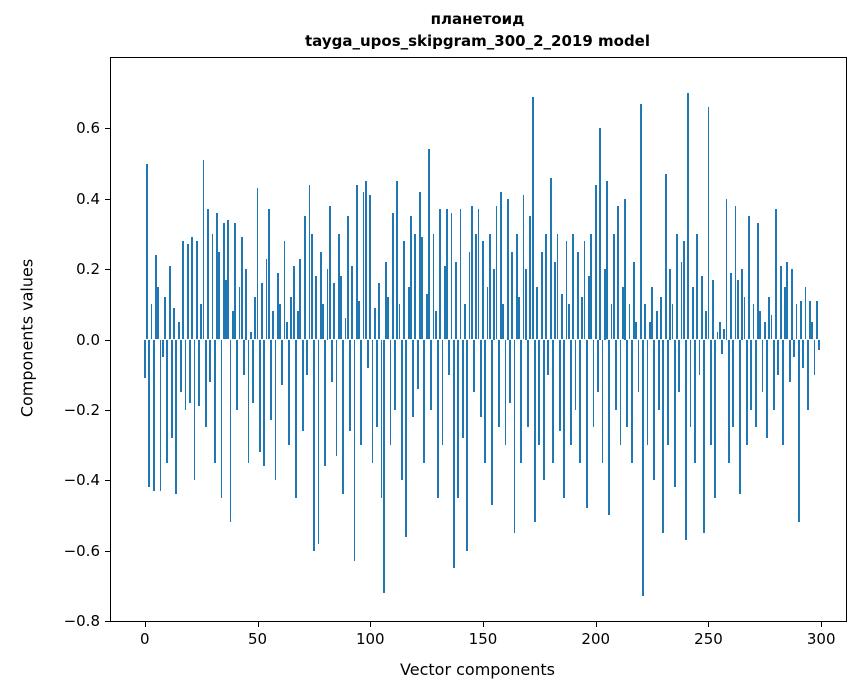 The image size is (867, 696). Describe the element at coordinates (81, 550) in the screenshot. I see `y-tick-label: −0.6` at that location.